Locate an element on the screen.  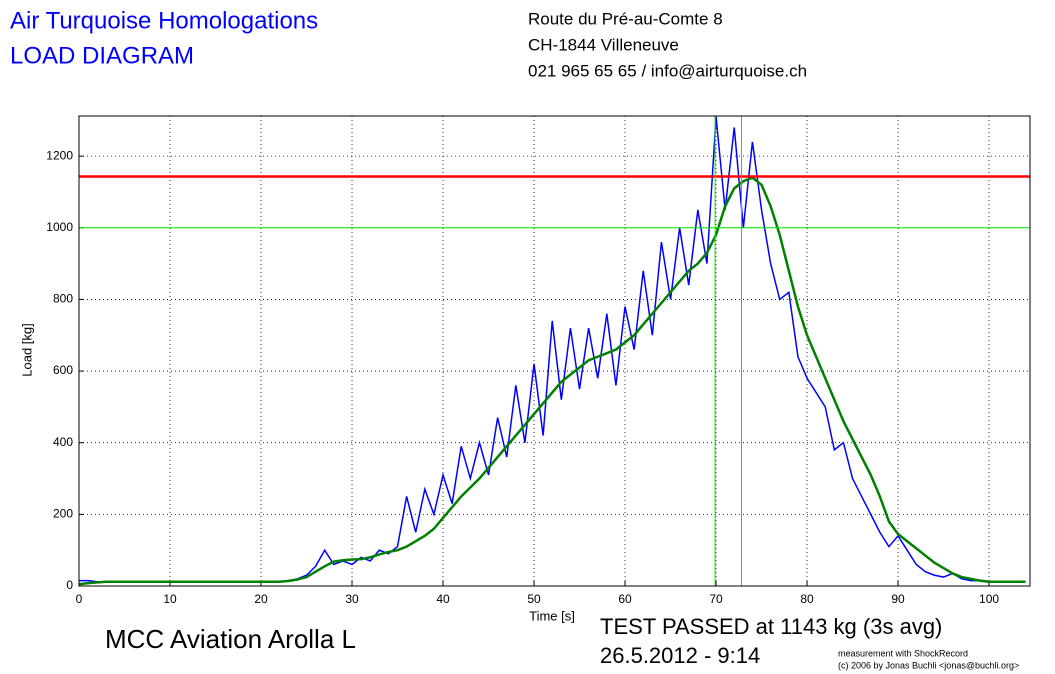
y-tick-label: 600 is located at coordinates (63, 370).